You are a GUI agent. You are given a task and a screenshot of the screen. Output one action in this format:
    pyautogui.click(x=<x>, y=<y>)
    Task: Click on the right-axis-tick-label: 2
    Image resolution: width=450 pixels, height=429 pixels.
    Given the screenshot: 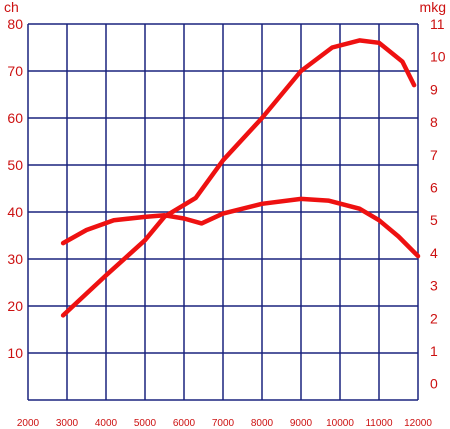 What is the action you would take?
    pyautogui.click(x=434, y=318)
    